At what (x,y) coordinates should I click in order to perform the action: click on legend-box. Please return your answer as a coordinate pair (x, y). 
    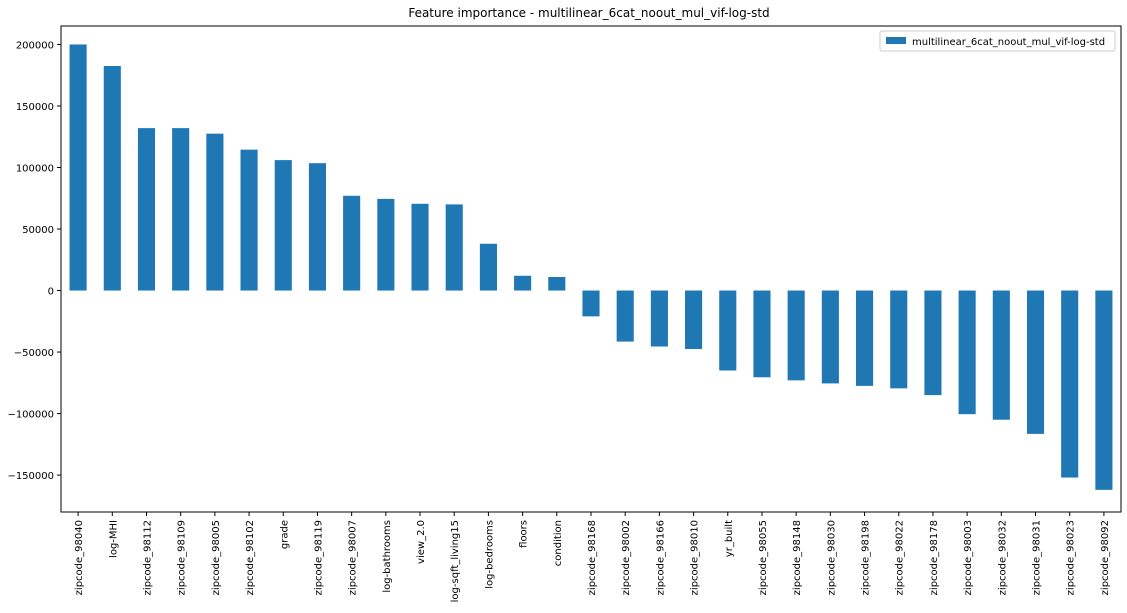
    Looking at the image, I should click on (997, 41).